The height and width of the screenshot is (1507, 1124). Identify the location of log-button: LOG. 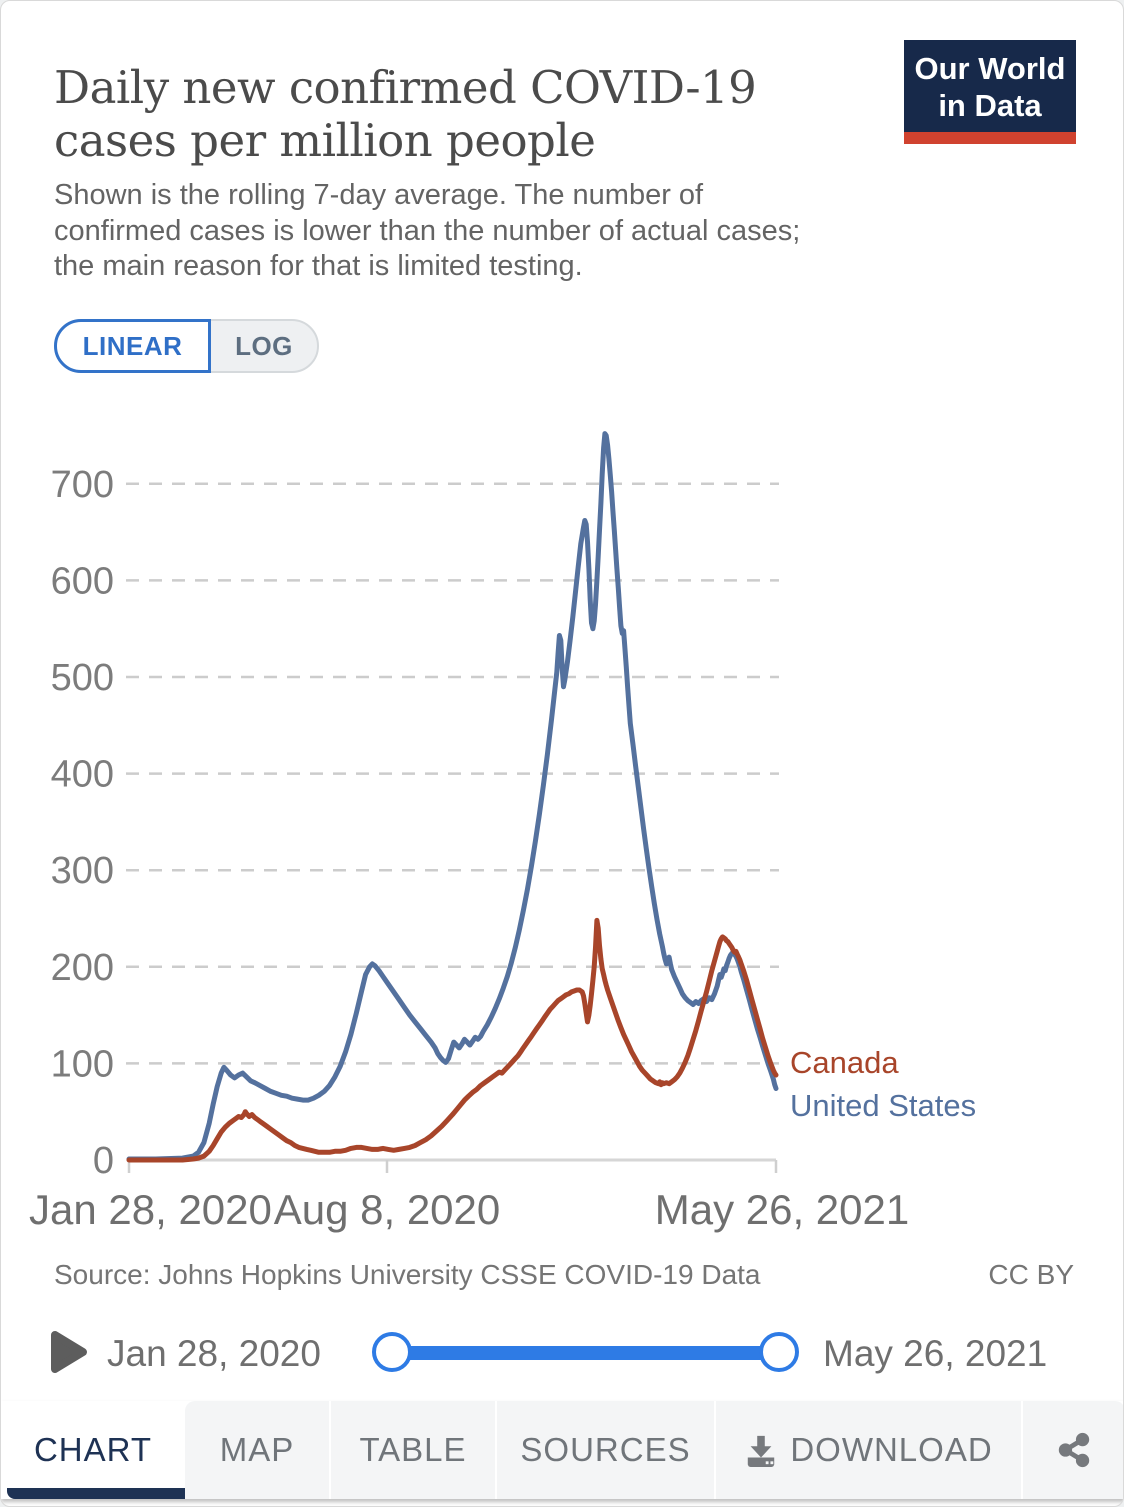
(264, 345).